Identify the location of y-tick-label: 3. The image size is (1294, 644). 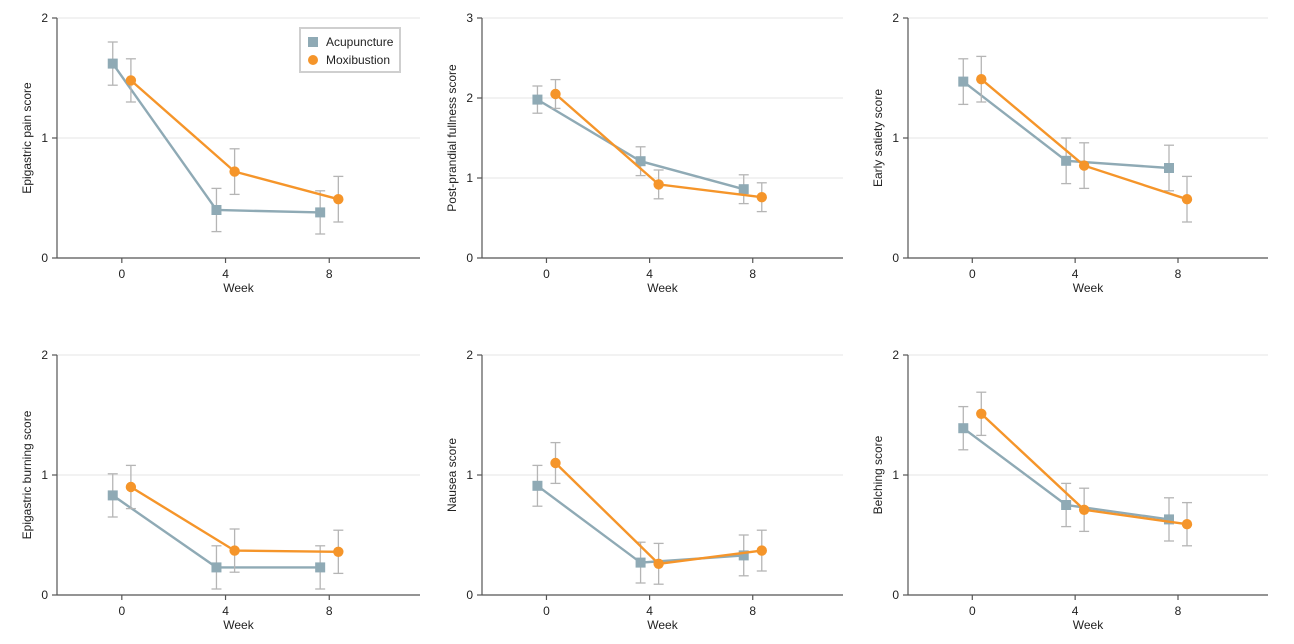
(469, 18).